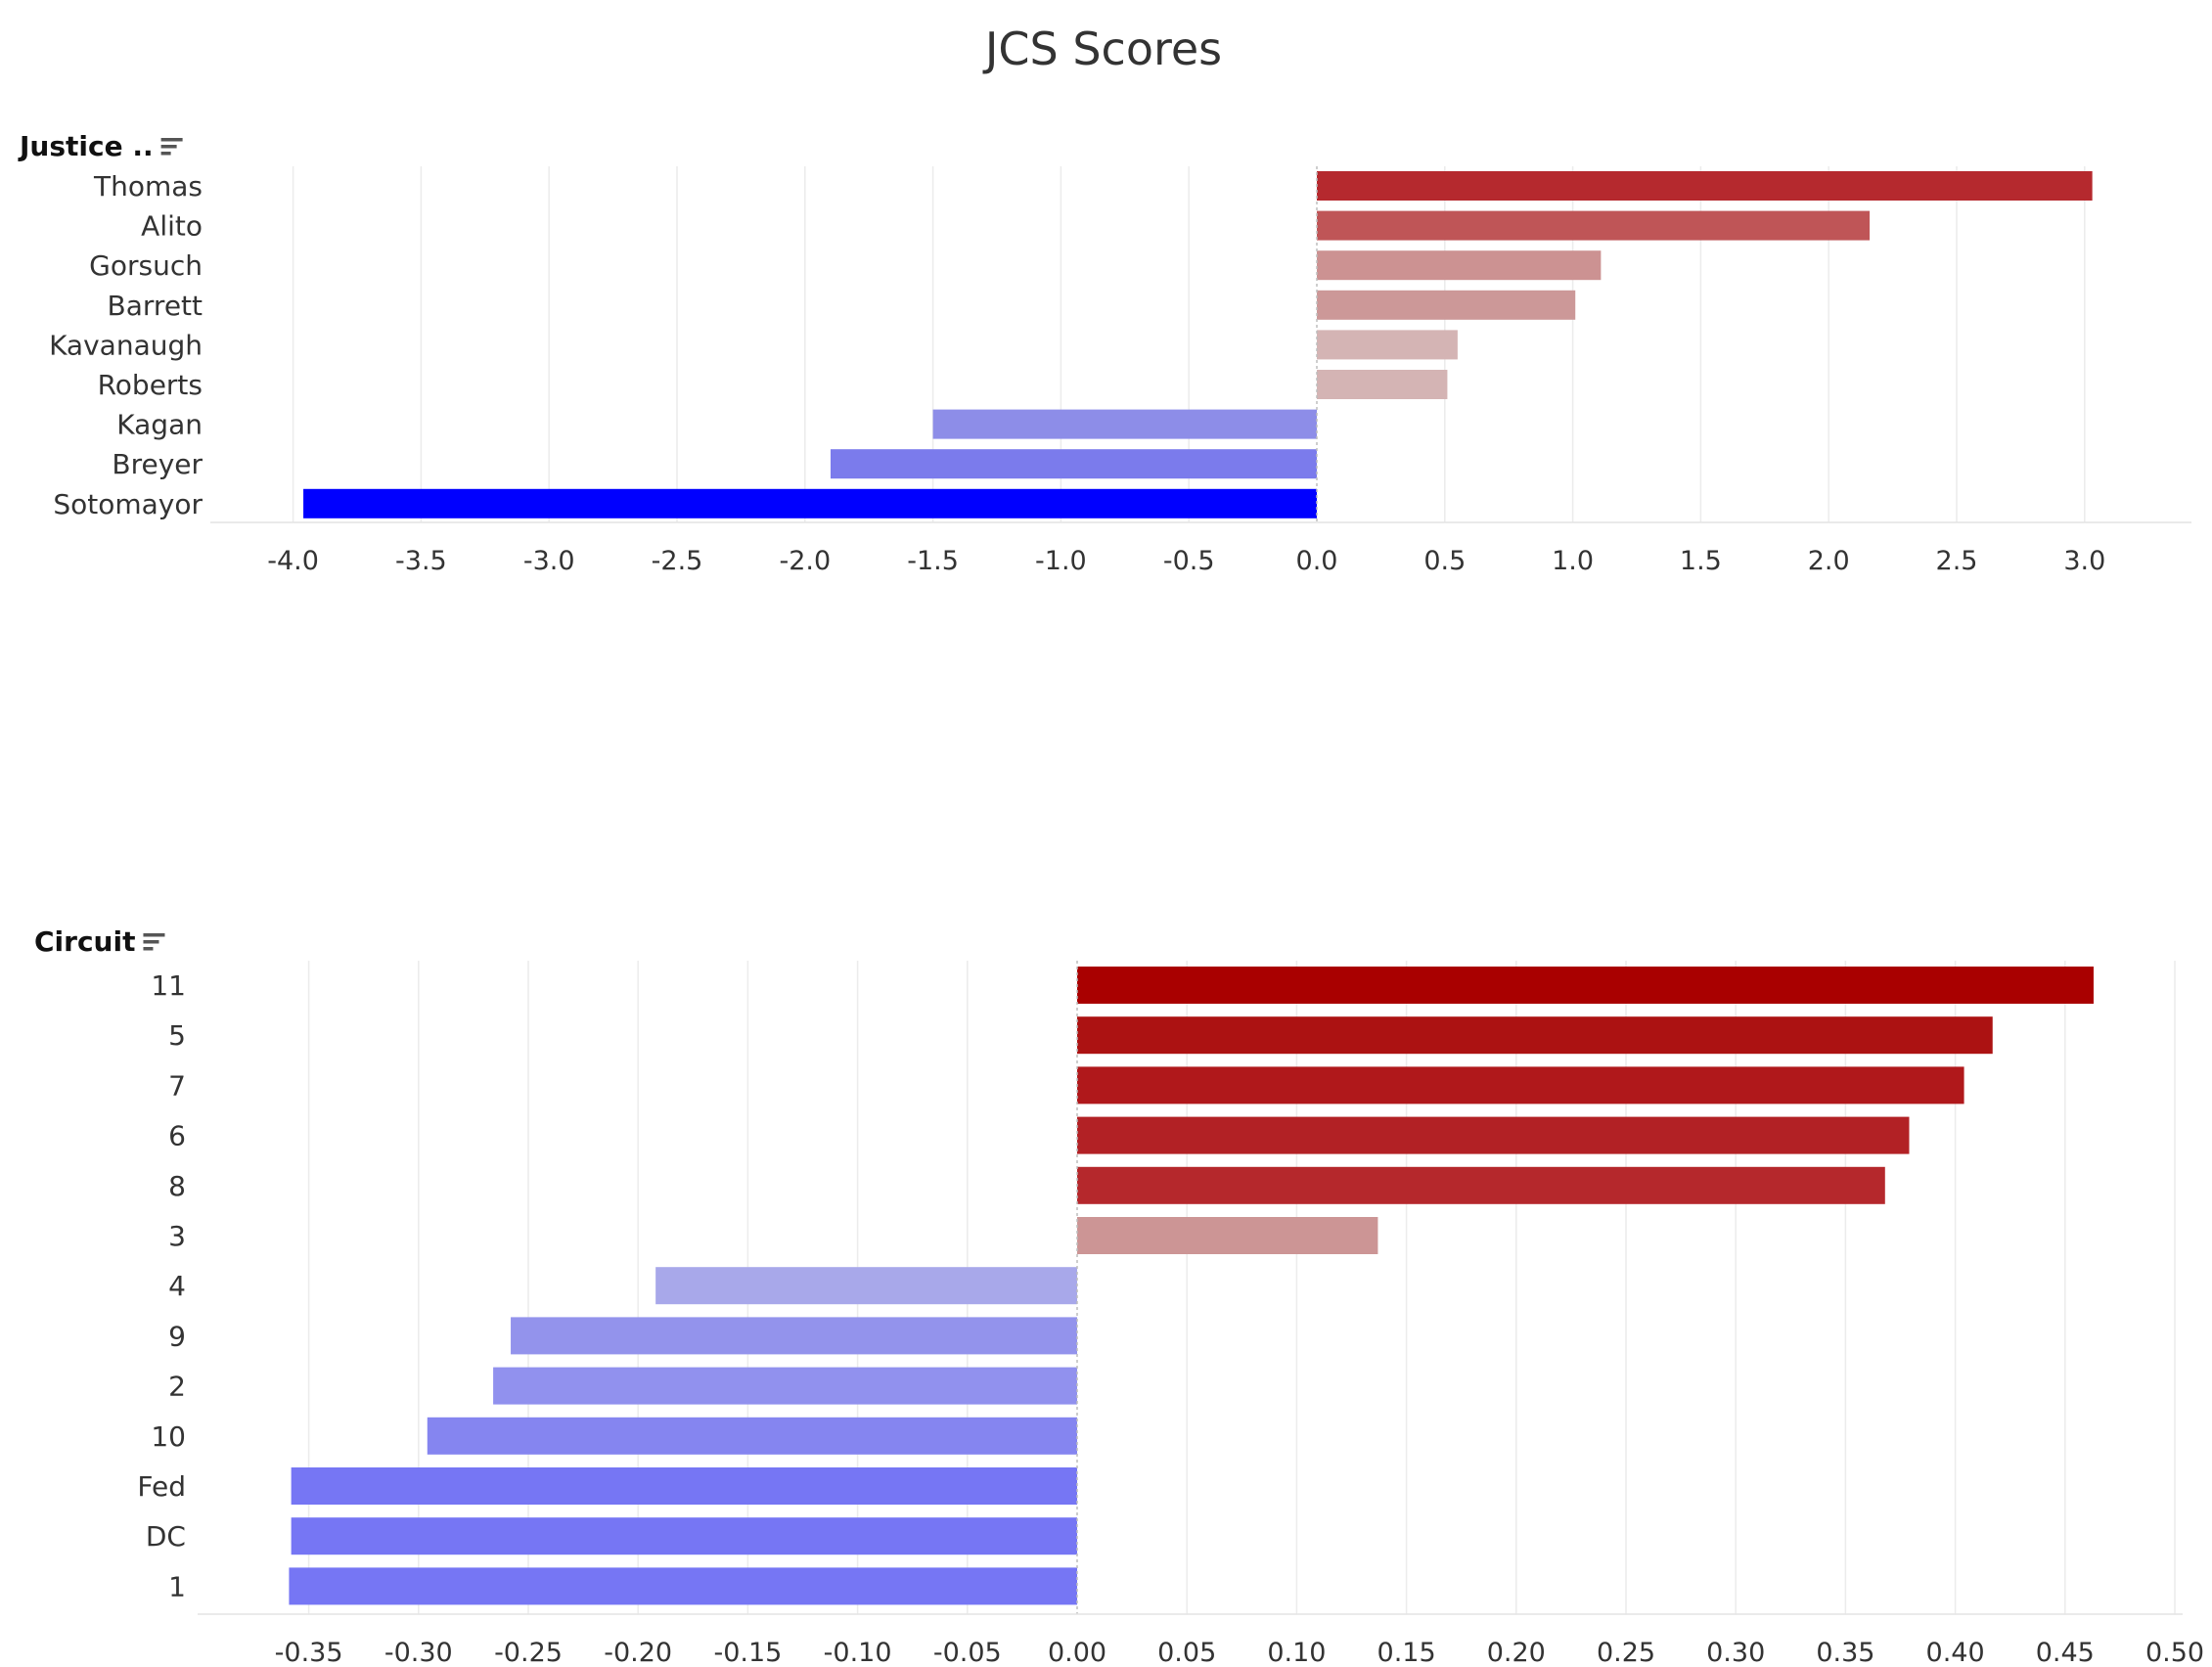 Image resolution: width=2212 pixels, height=1667 pixels. I want to click on x-tick-label: 0.45, so click(2065, 1652).